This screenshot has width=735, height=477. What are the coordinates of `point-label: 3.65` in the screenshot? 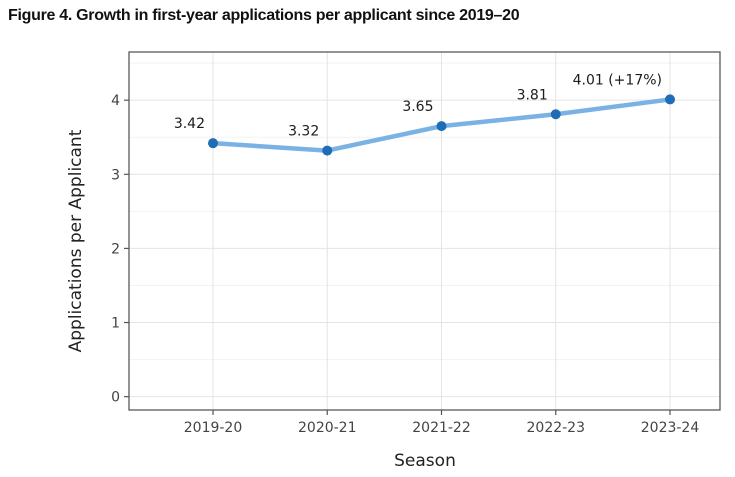 It's located at (417, 107).